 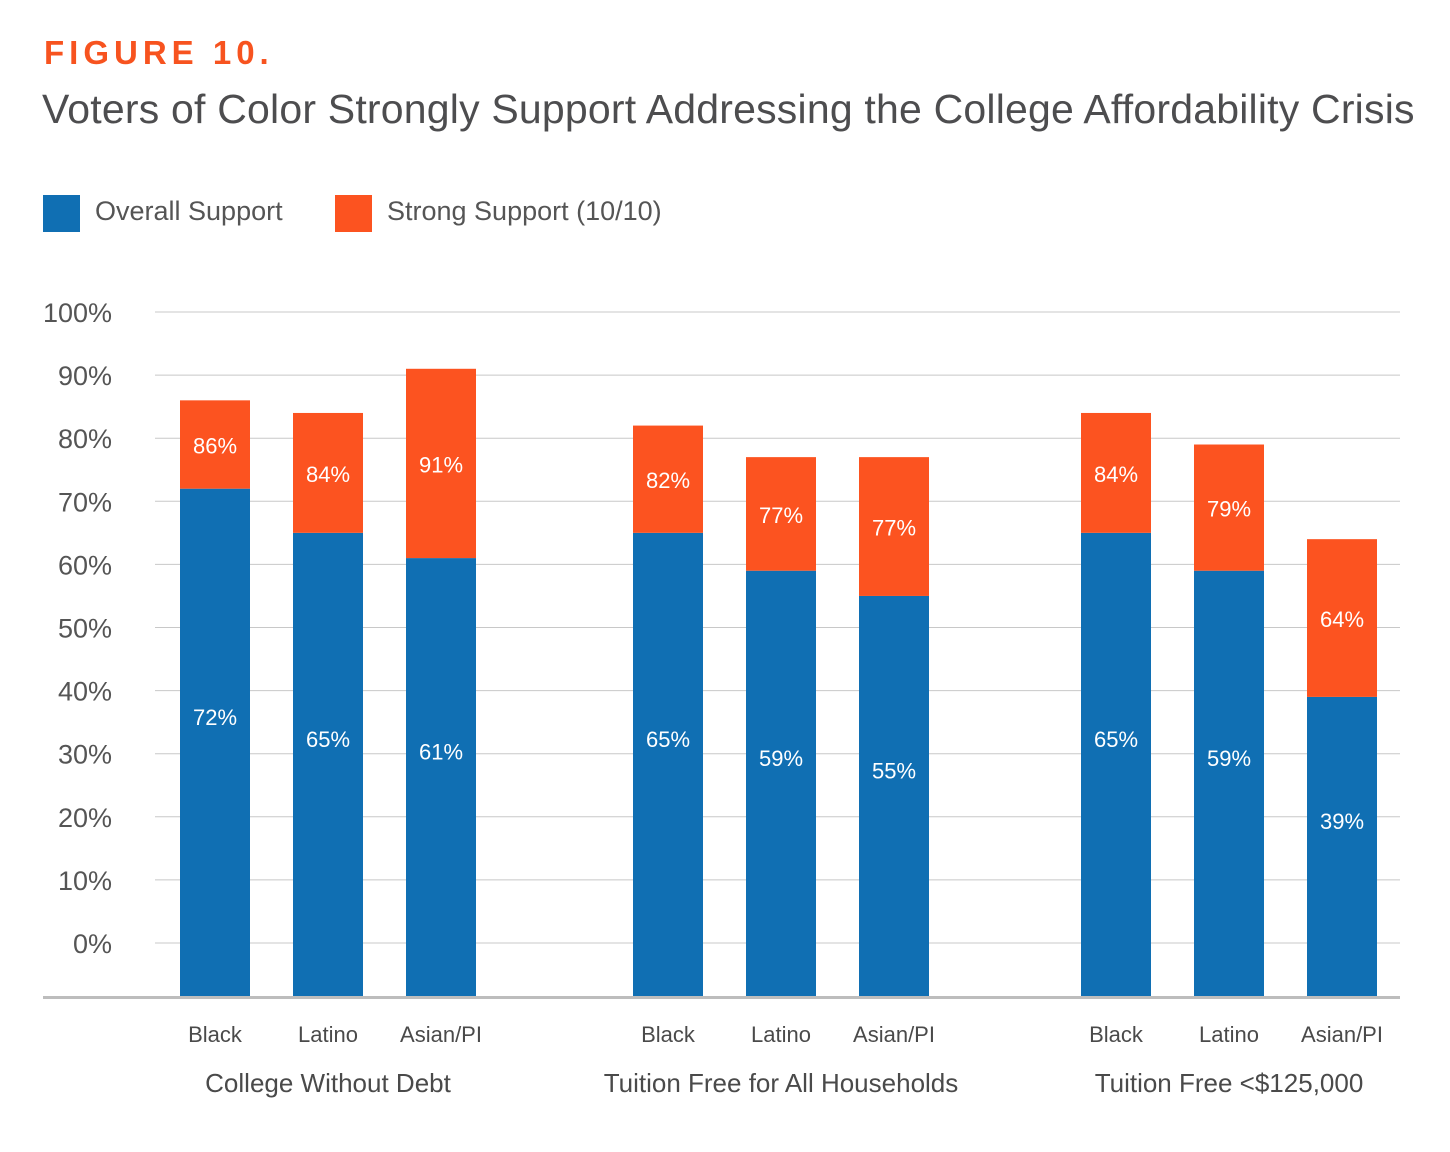 What do you see at coordinates (159, 52) in the screenshot?
I see `figure-label: FIGURE 10.` at bounding box center [159, 52].